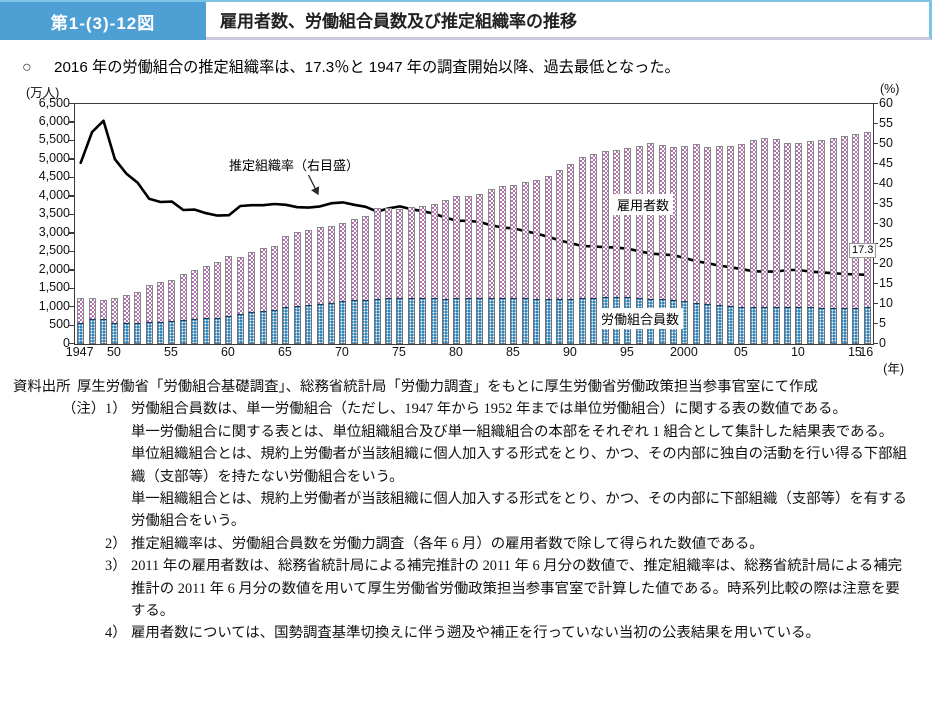 Image resolution: width=932 pixels, height=722 pixels. What do you see at coordinates (116, 409) in the screenshot?
I see `note-number: 1）` at bounding box center [116, 409].